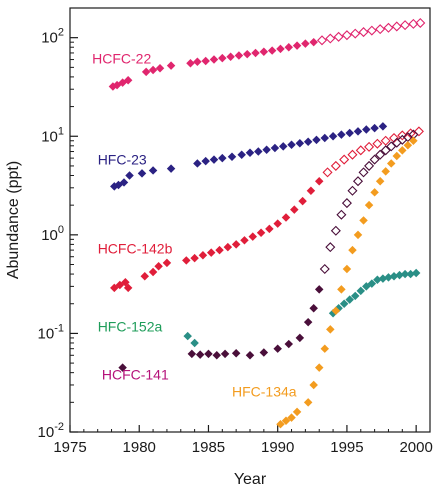  Describe the element at coordinates (122, 159) in the screenshot. I see `series-label: HFC-23` at that location.